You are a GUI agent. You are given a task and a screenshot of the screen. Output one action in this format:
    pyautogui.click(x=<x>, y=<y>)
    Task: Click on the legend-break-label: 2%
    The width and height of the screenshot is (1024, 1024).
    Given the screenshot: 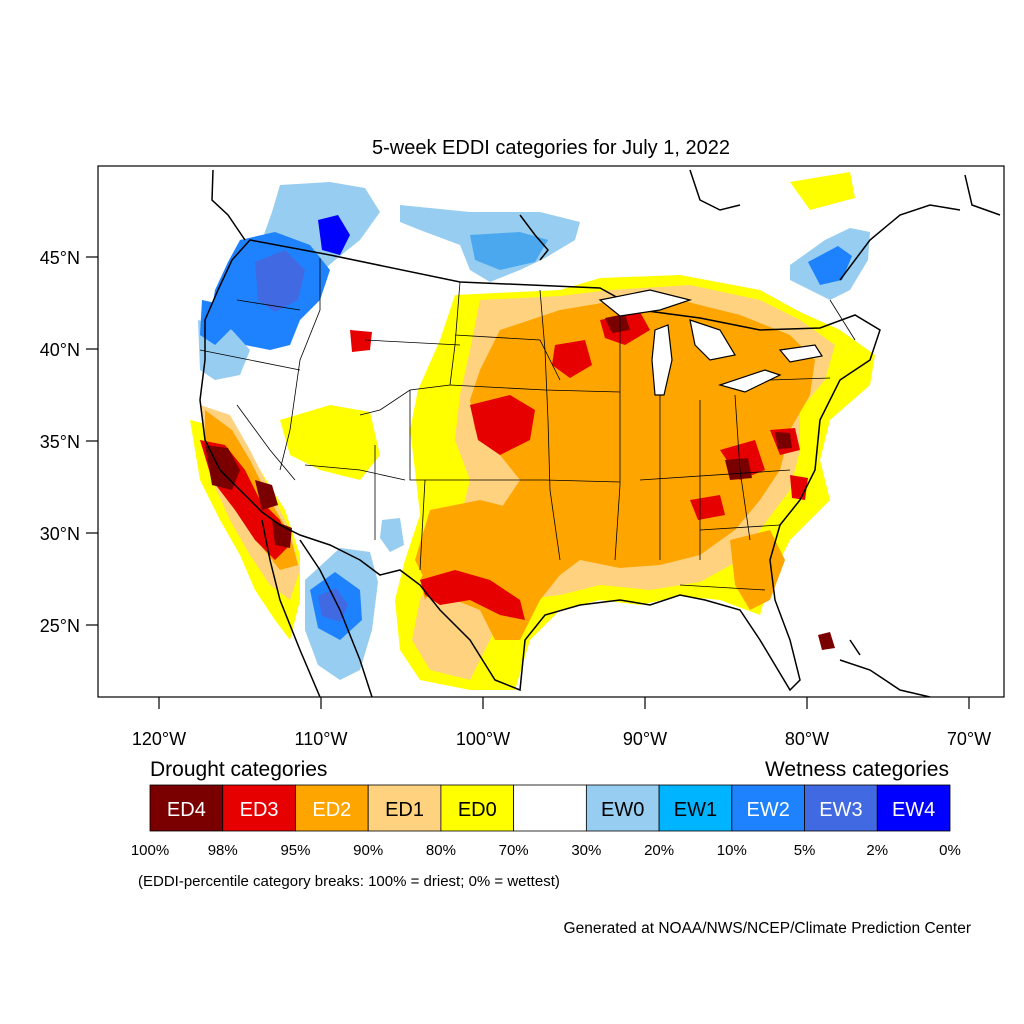 What is the action you would take?
    pyautogui.click(x=877, y=850)
    